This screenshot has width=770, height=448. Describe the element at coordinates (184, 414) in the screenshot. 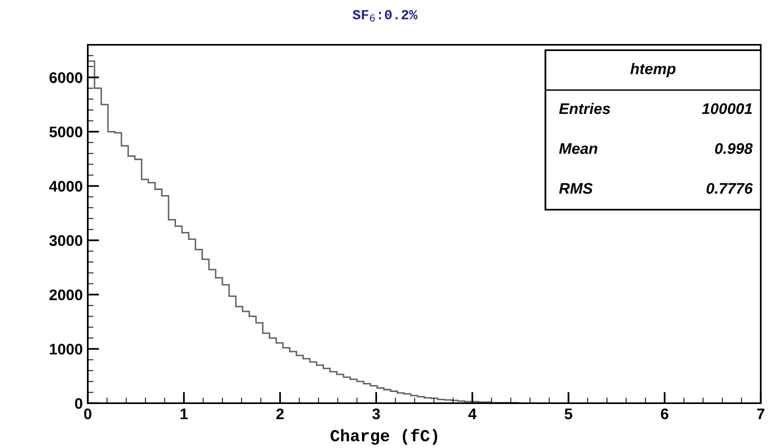

I see `x-tick-label: 1` at that location.